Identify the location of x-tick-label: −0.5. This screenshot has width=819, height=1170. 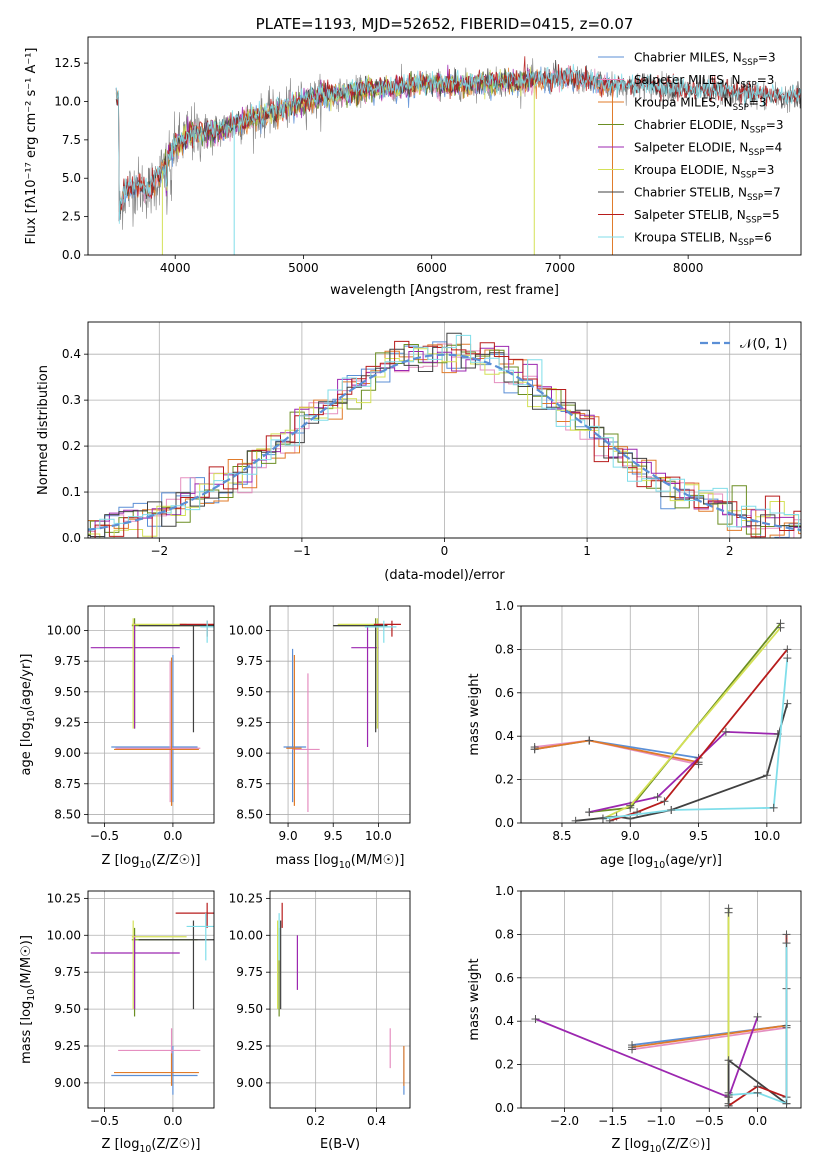
(709, 1121).